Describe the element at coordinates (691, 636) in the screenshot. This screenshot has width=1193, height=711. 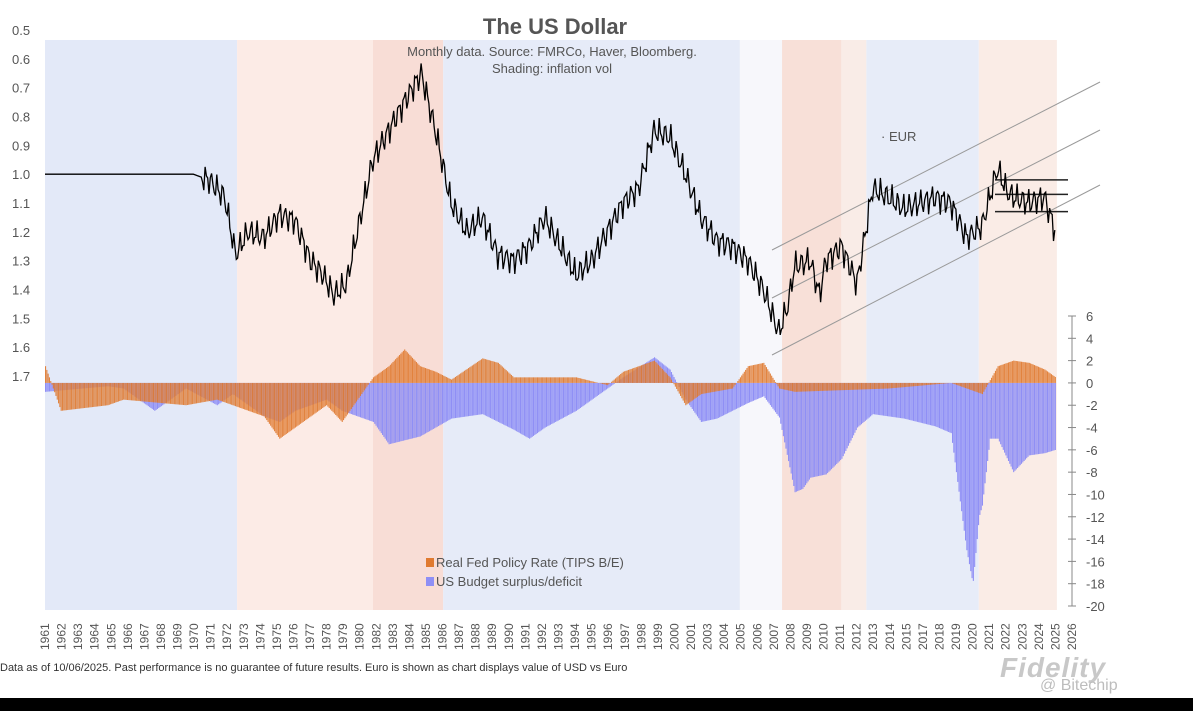
I see `x-tick-label: 2001` at that location.